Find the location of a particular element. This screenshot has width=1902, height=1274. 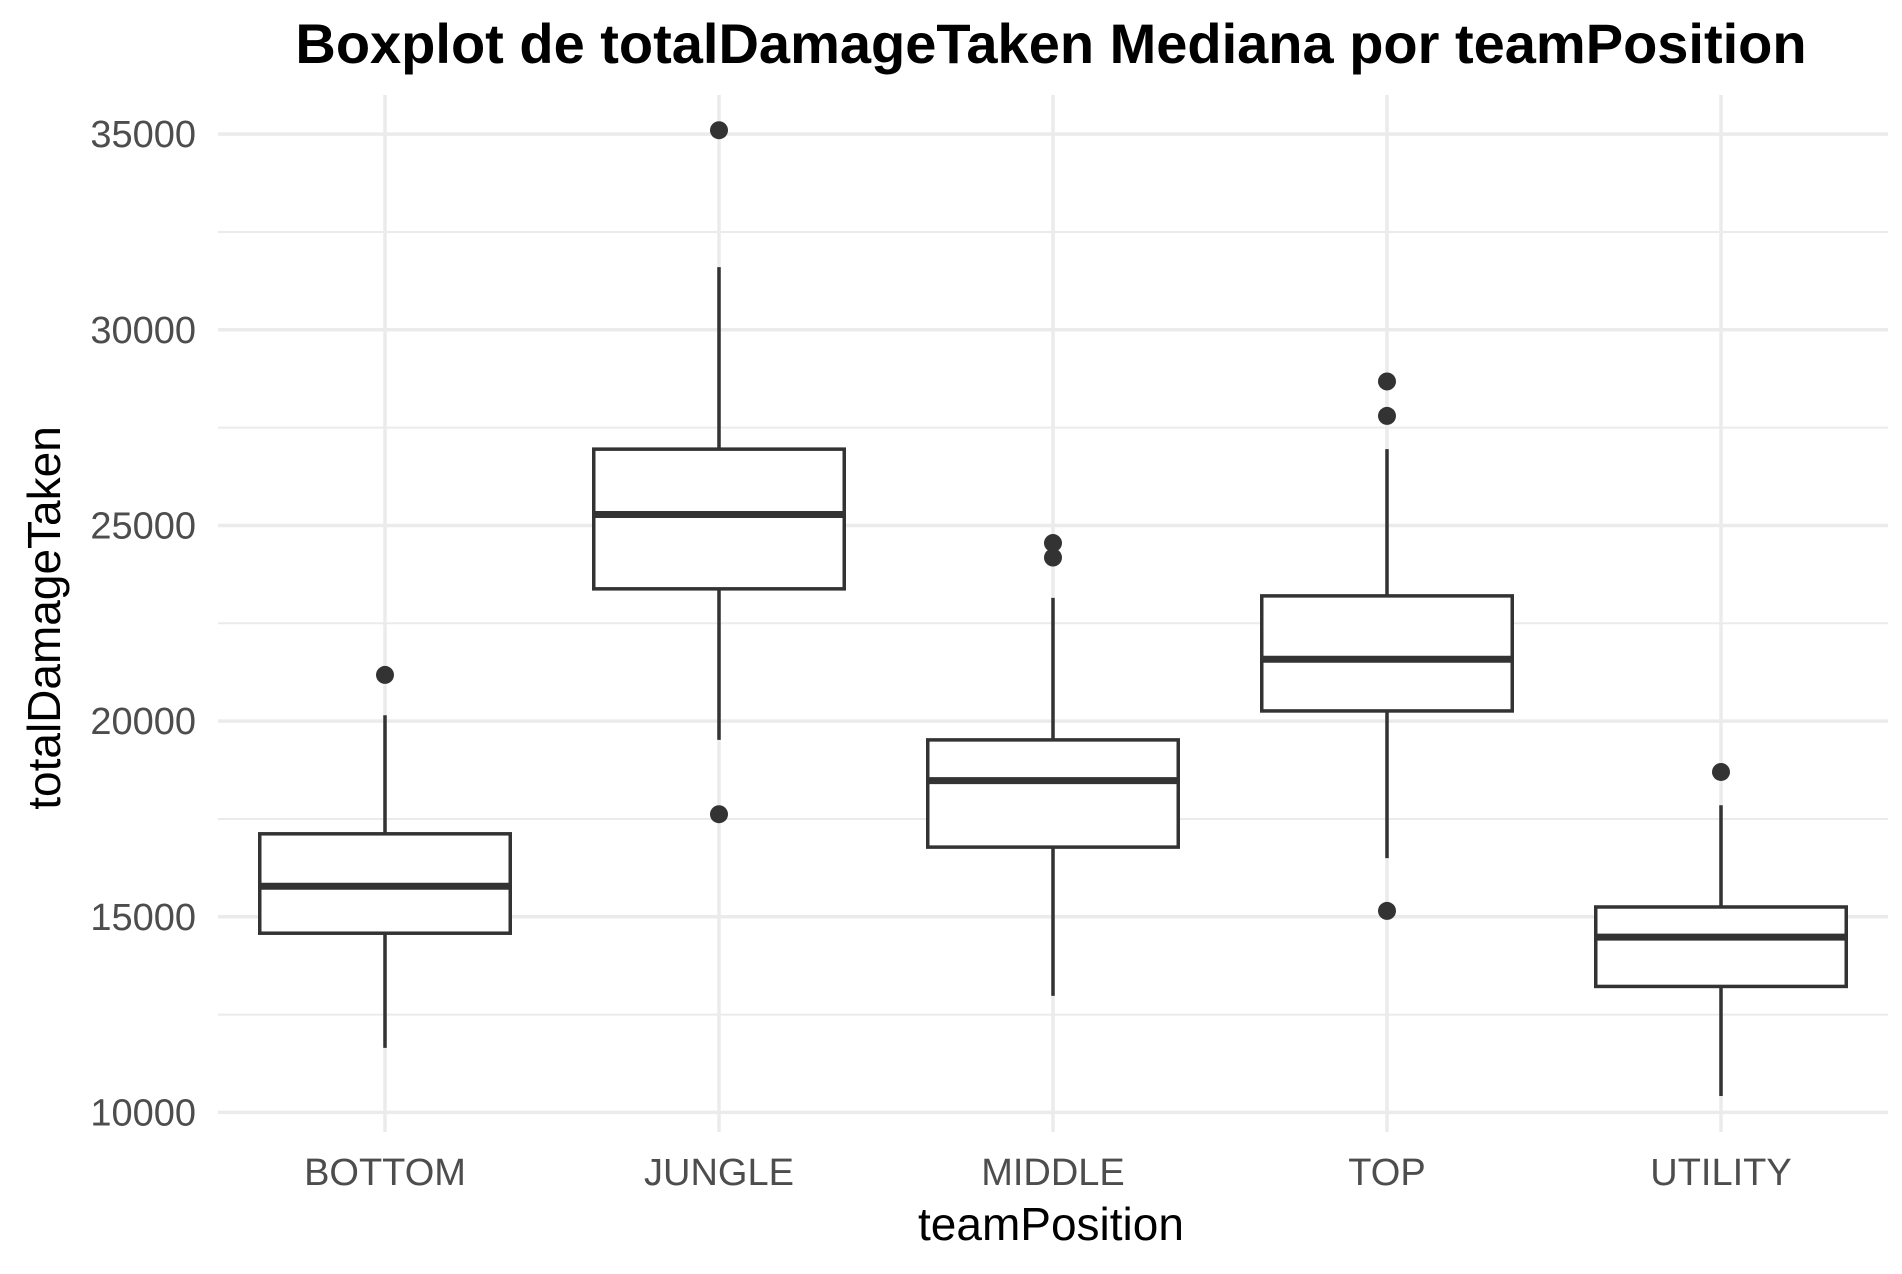

box-group-bottom is located at coordinates (385, 856).